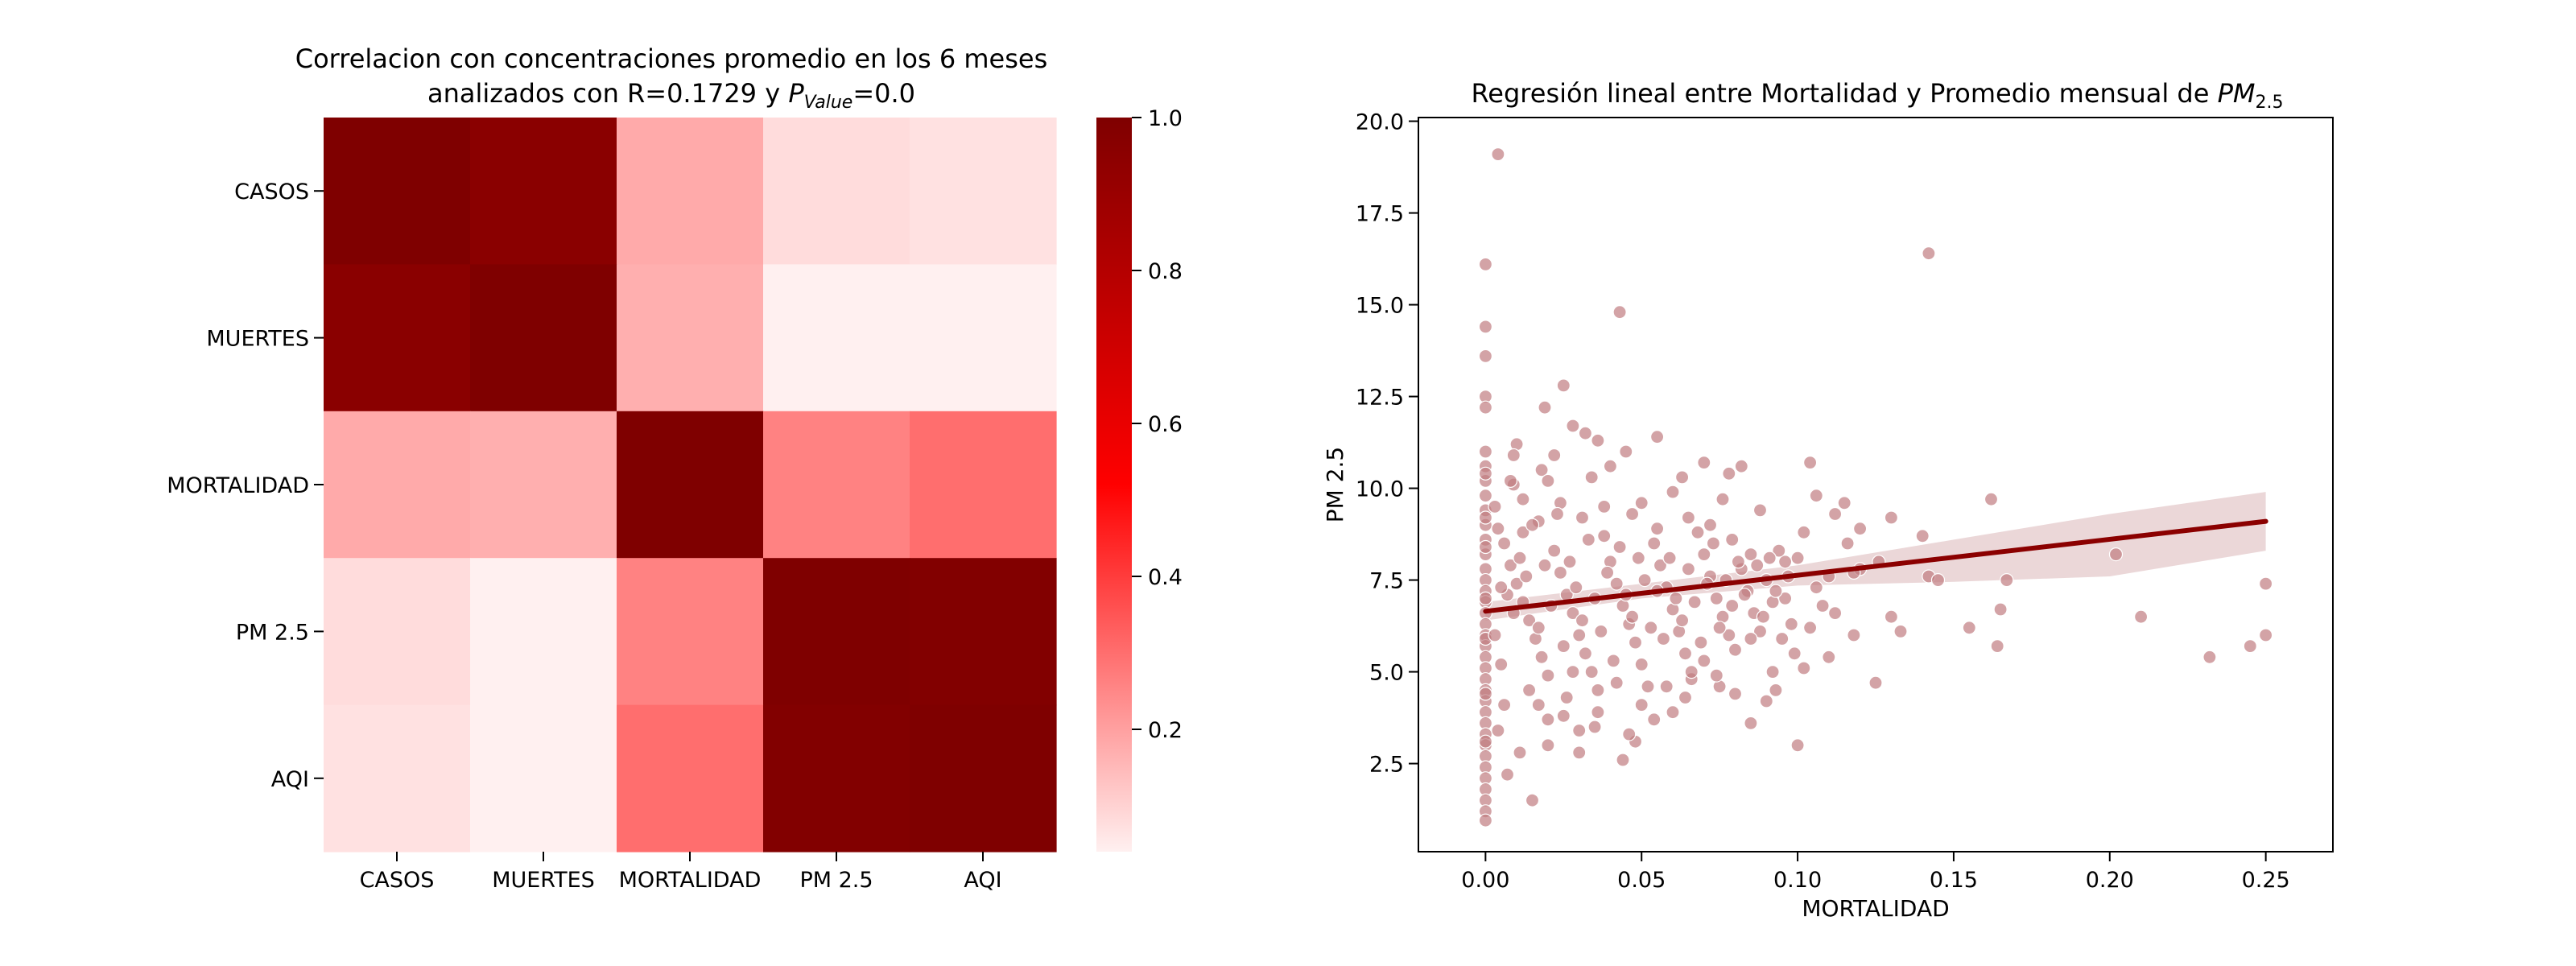 Image resolution: width=2576 pixels, height=966 pixels. What do you see at coordinates (1954, 880) in the screenshot?
I see `scatter-x-tick-label: 0.15` at bounding box center [1954, 880].